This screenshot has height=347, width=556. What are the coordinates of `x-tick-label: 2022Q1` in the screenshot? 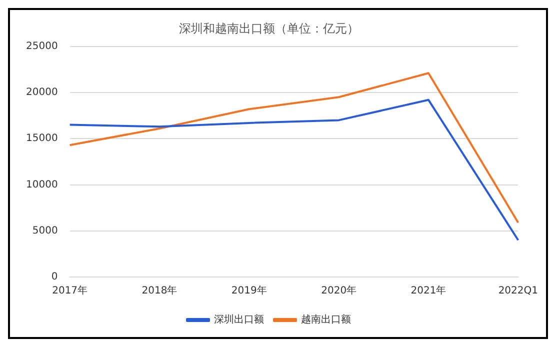 It's located at (518, 291).